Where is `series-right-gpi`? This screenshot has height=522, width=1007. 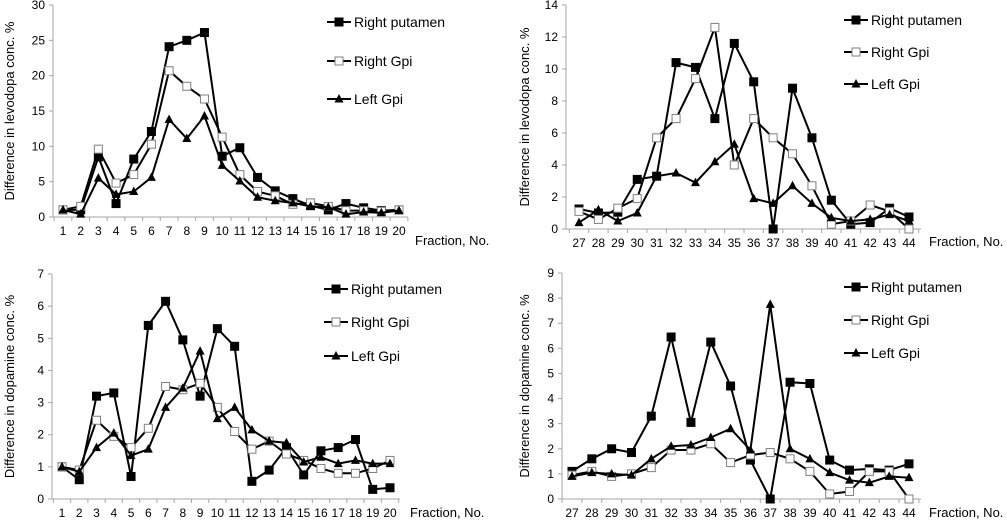
series-right-gpi is located at coordinates (231, 141).